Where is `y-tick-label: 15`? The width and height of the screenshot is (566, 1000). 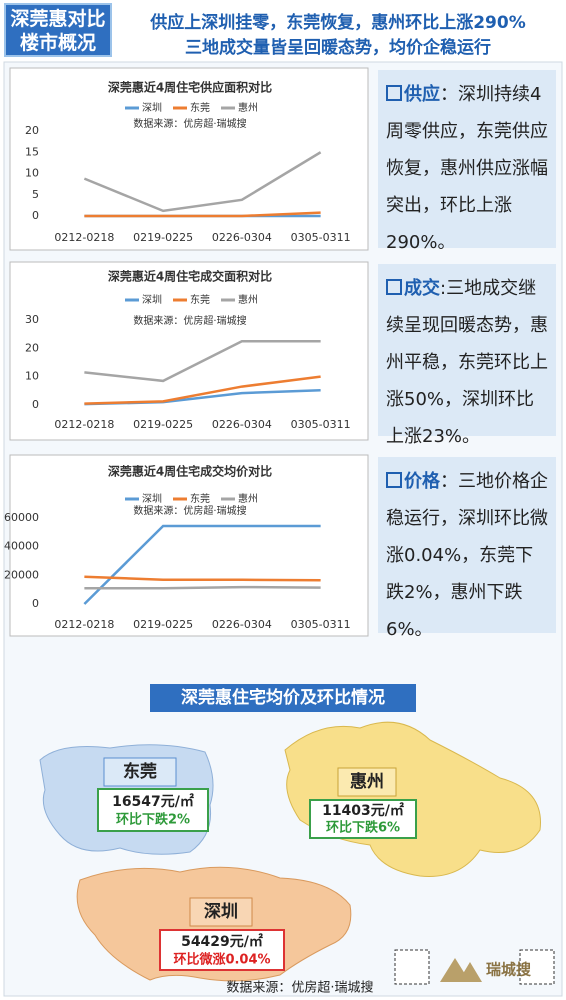 y-tick-label: 15 is located at coordinates (32, 151).